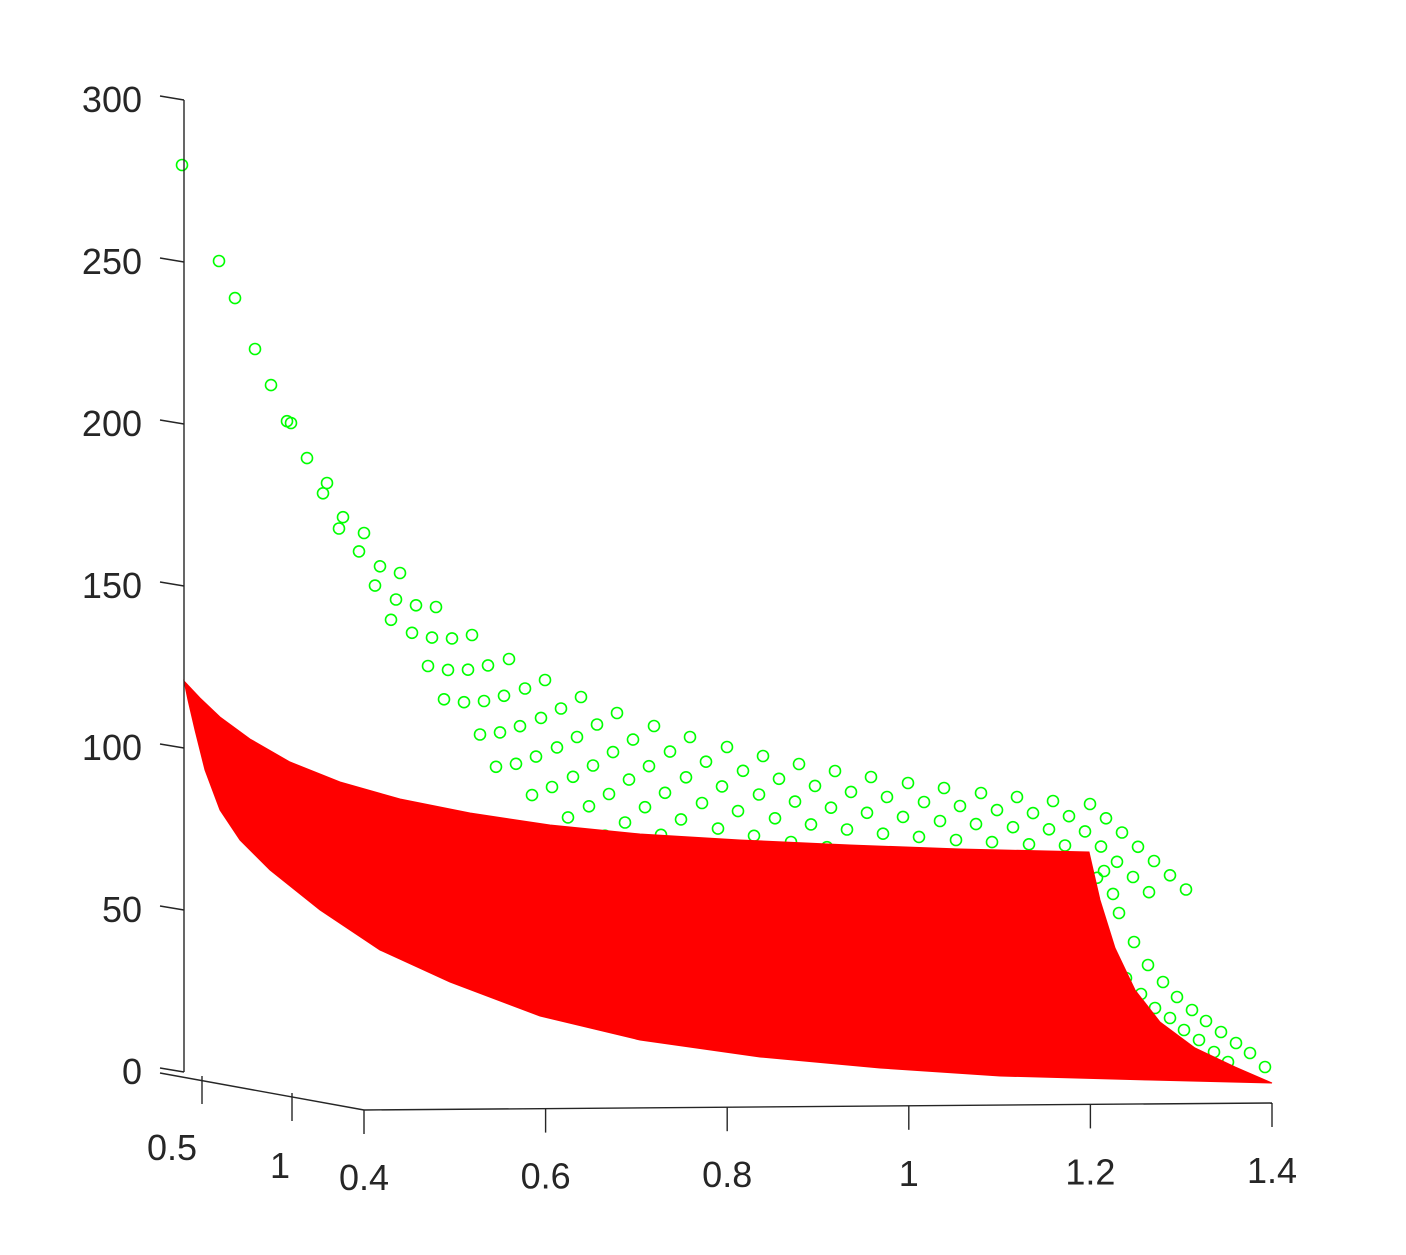 This screenshot has width=1406, height=1255. Describe the element at coordinates (112, 261) in the screenshot. I see `z-tick-label: 250` at that location.